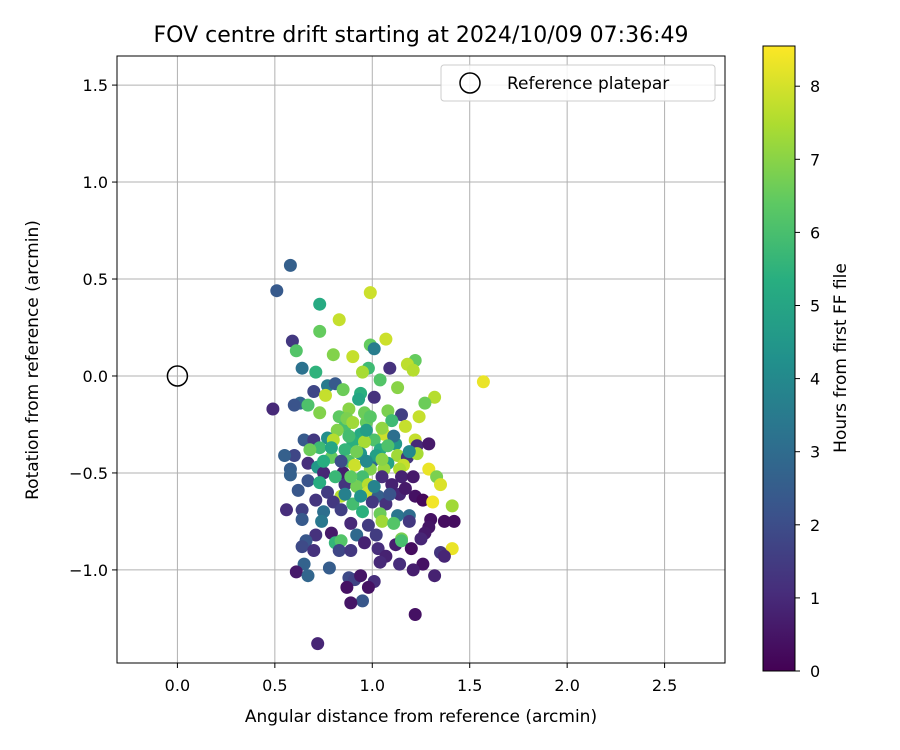 The width and height of the screenshot is (900, 750). Describe the element at coordinates (421, 717) in the screenshot. I see `x-axis-label: Angular distance from reference (arcmin)` at that location.